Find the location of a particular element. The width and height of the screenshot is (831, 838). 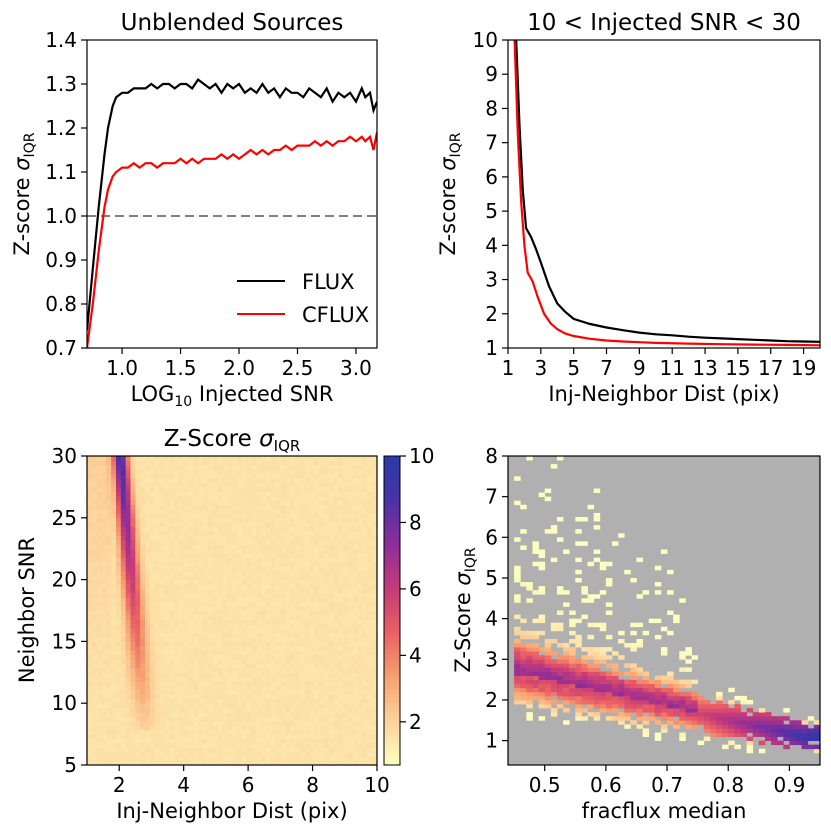

series-line-flux is located at coordinates (232, 204).